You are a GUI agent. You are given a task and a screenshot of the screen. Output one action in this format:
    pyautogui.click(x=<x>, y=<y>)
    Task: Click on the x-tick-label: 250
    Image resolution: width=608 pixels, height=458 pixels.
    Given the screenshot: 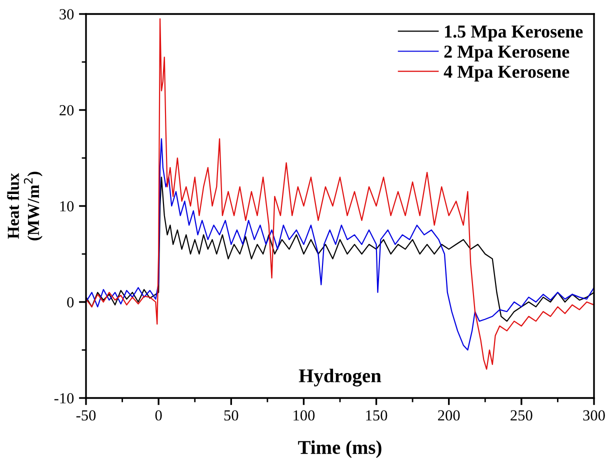 What is the action you would take?
    pyautogui.click(x=521, y=415)
    